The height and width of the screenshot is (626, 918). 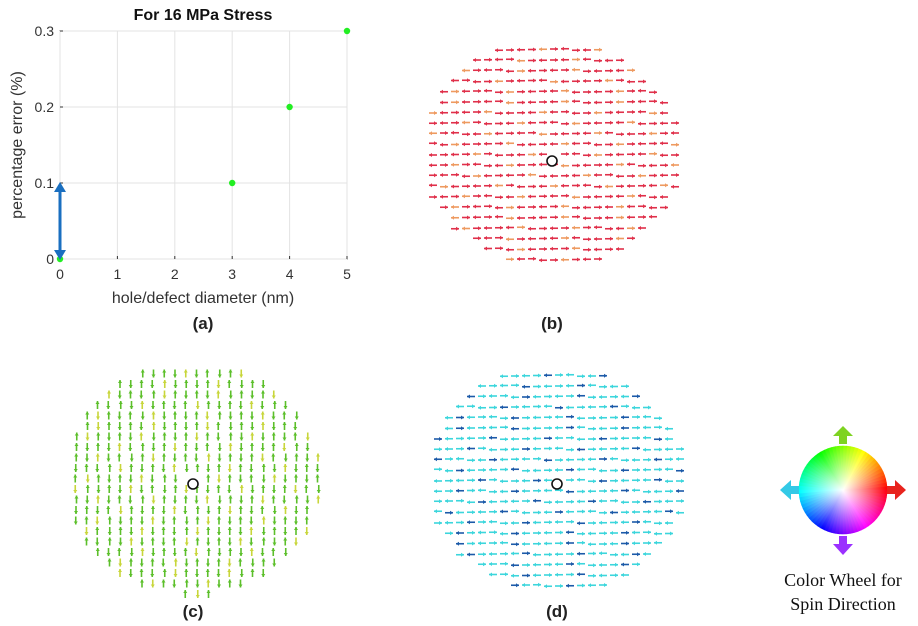 I want to click on chart-title: For 16 MPa Stress, so click(x=203, y=15).